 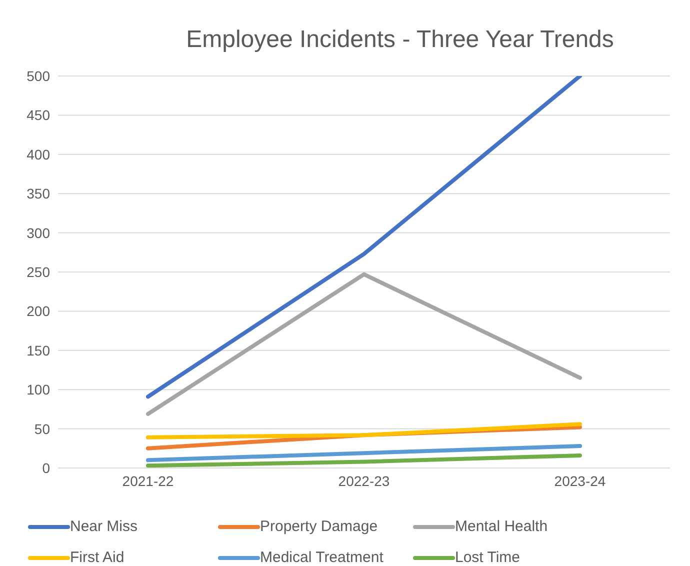 What do you see at coordinates (38, 311) in the screenshot?
I see `y-tick-label: 200` at bounding box center [38, 311].